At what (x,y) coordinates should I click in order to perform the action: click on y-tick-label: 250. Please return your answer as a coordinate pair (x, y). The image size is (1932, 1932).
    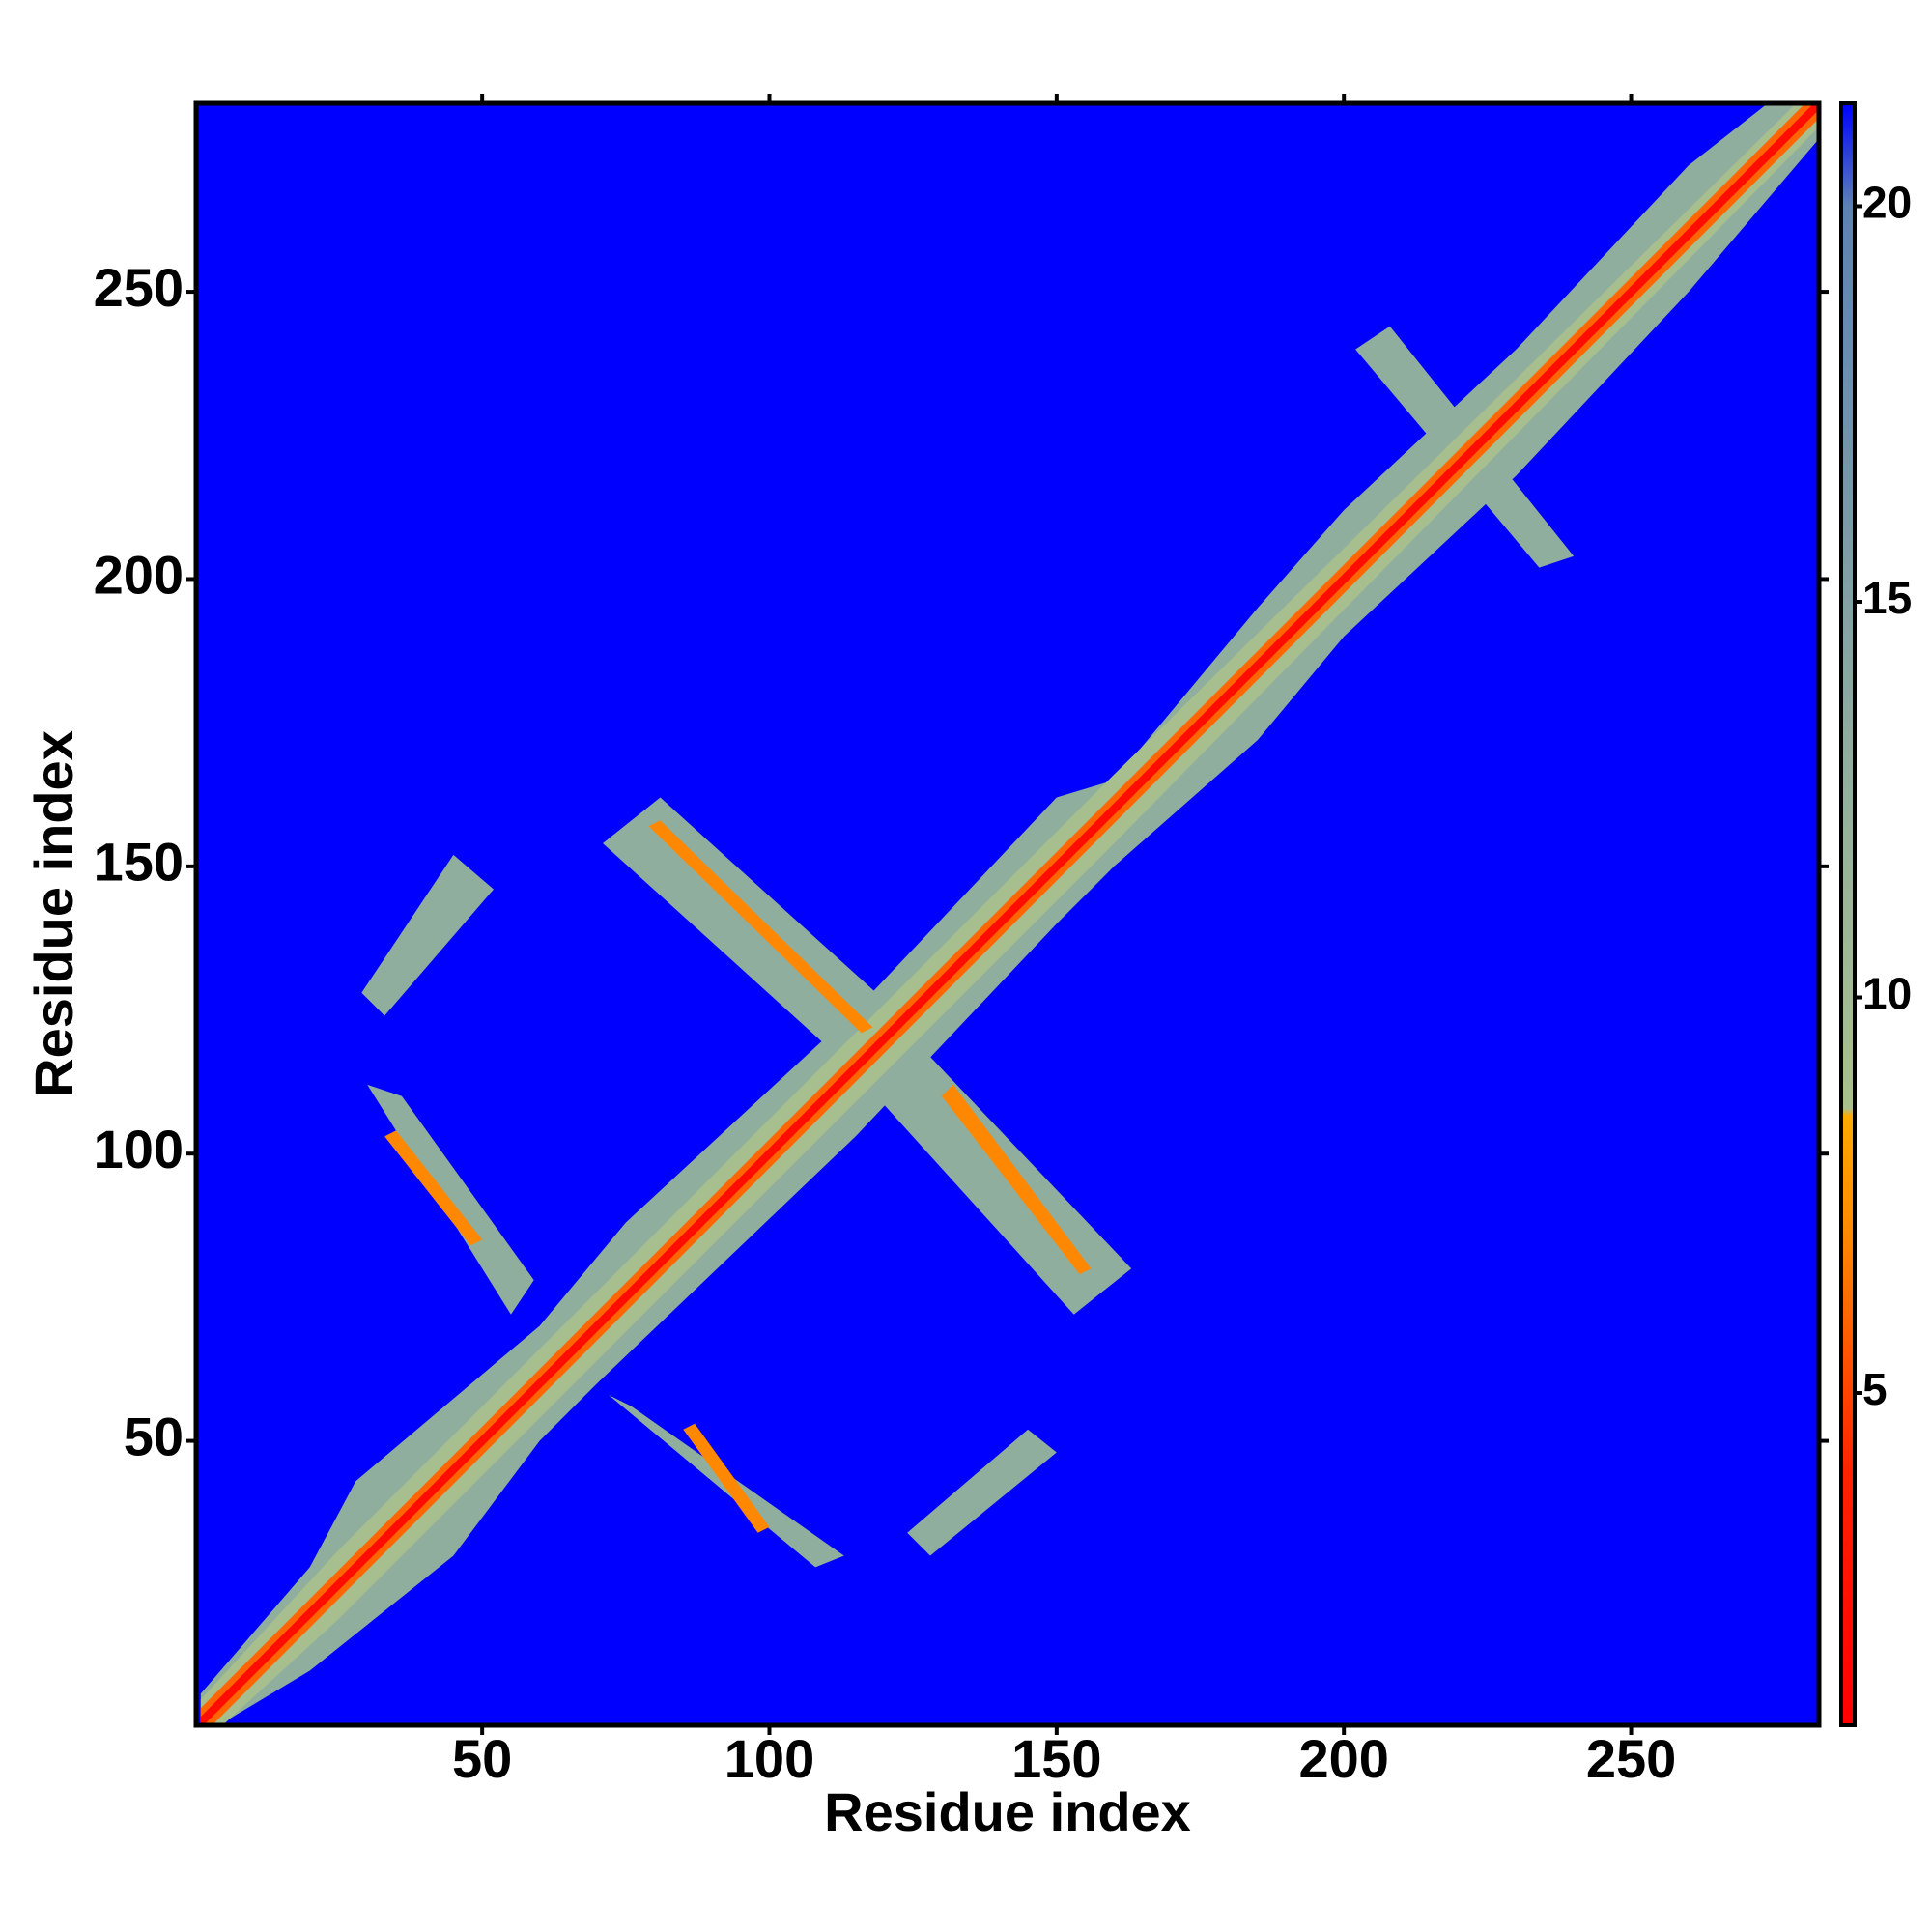
    Looking at the image, I should click on (139, 287).